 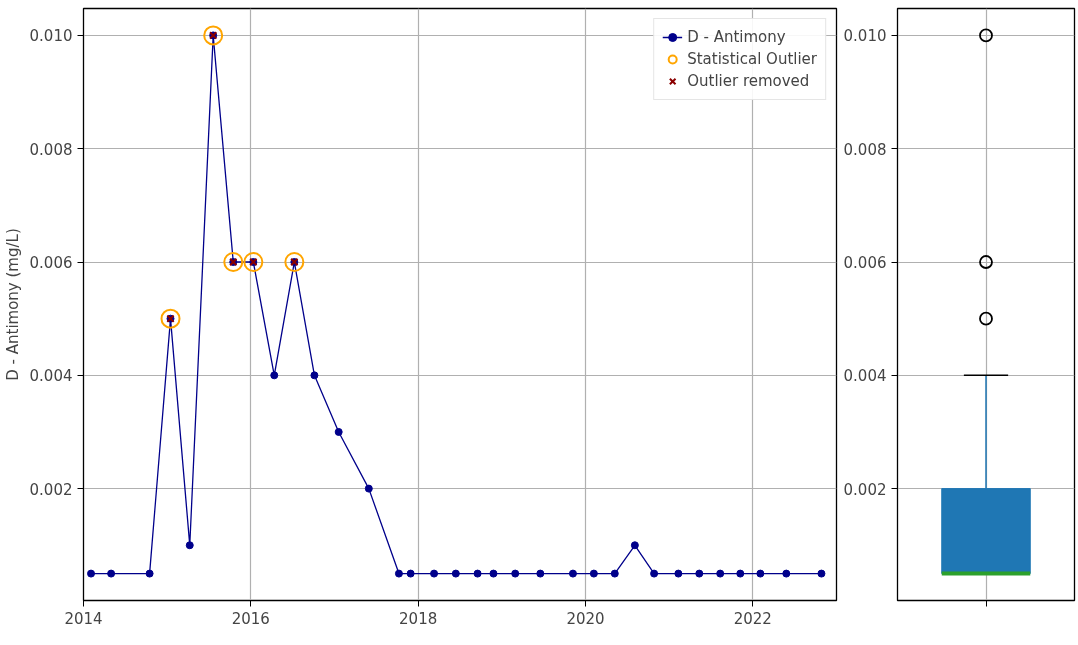 What do you see at coordinates (748, 81) in the screenshot?
I see `legend-label: Outlier removed` at bounding box center [748, 81].